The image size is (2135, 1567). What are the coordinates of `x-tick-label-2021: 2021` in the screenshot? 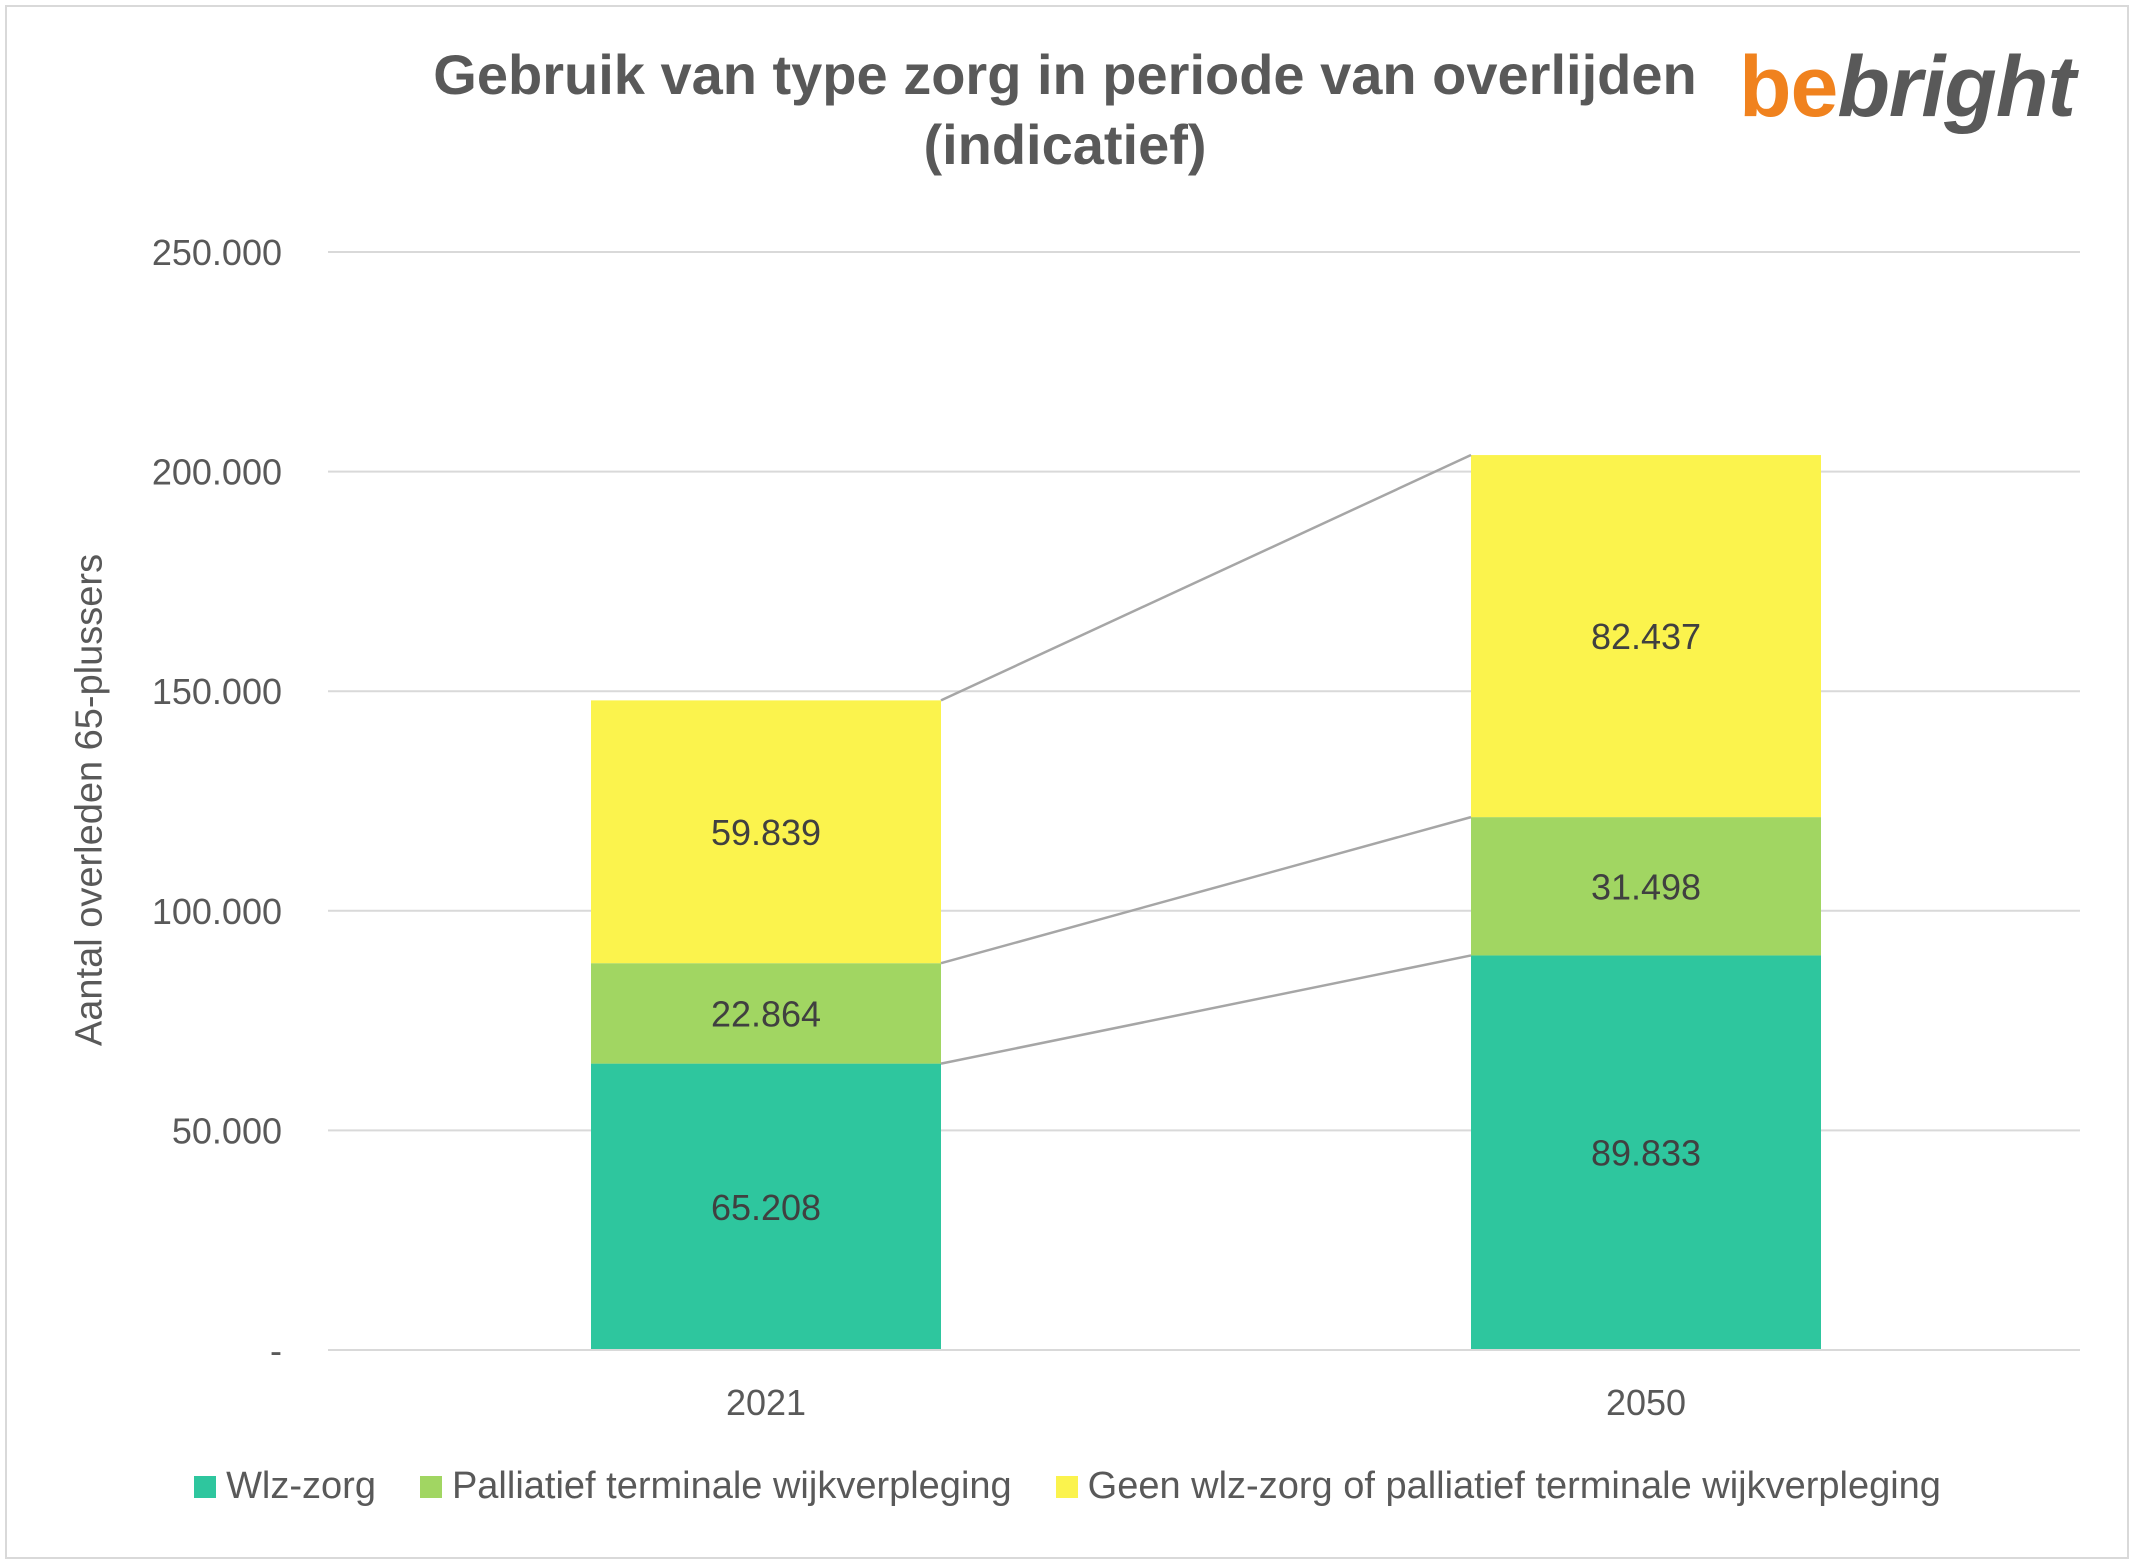 It's located at (766, 1402).